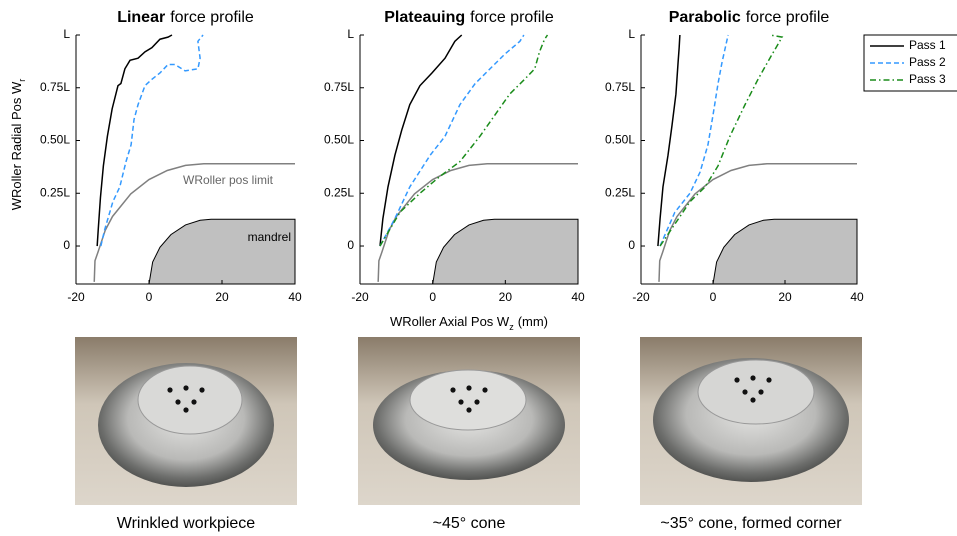 The width and height of the screenshot is (957, 536). Describe the element at coordinates (469, 394) in the screenshot. I see `photo-holes` at that location.